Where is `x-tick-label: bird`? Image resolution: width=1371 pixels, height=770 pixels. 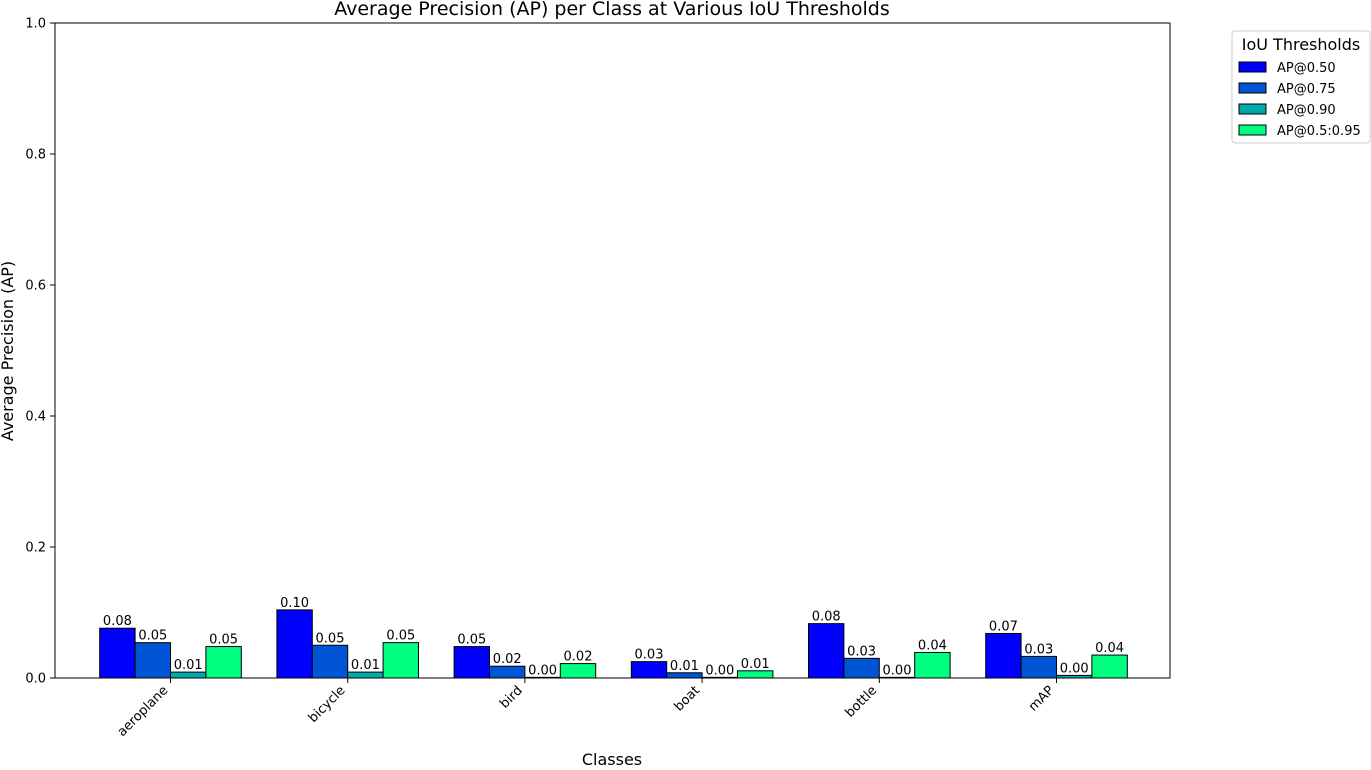
x-tick-label: bird is located at coordinates (511, 697).